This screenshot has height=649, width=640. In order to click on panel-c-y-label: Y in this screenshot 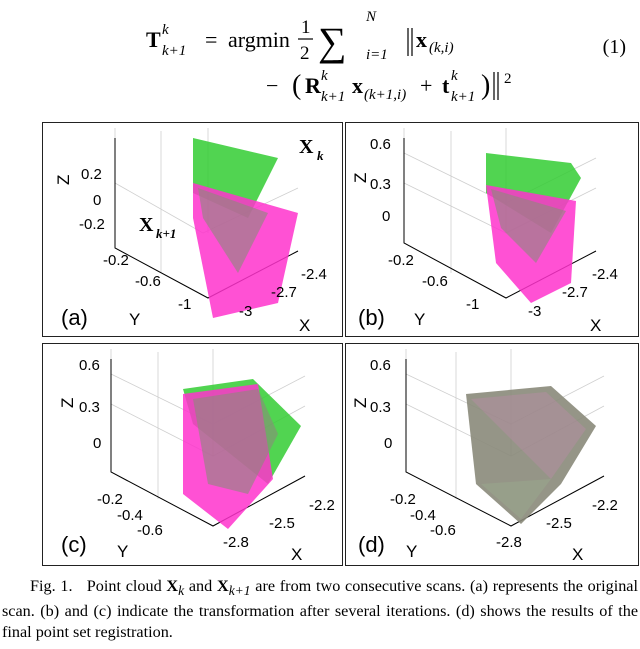, I will do `click(122, 551)`.